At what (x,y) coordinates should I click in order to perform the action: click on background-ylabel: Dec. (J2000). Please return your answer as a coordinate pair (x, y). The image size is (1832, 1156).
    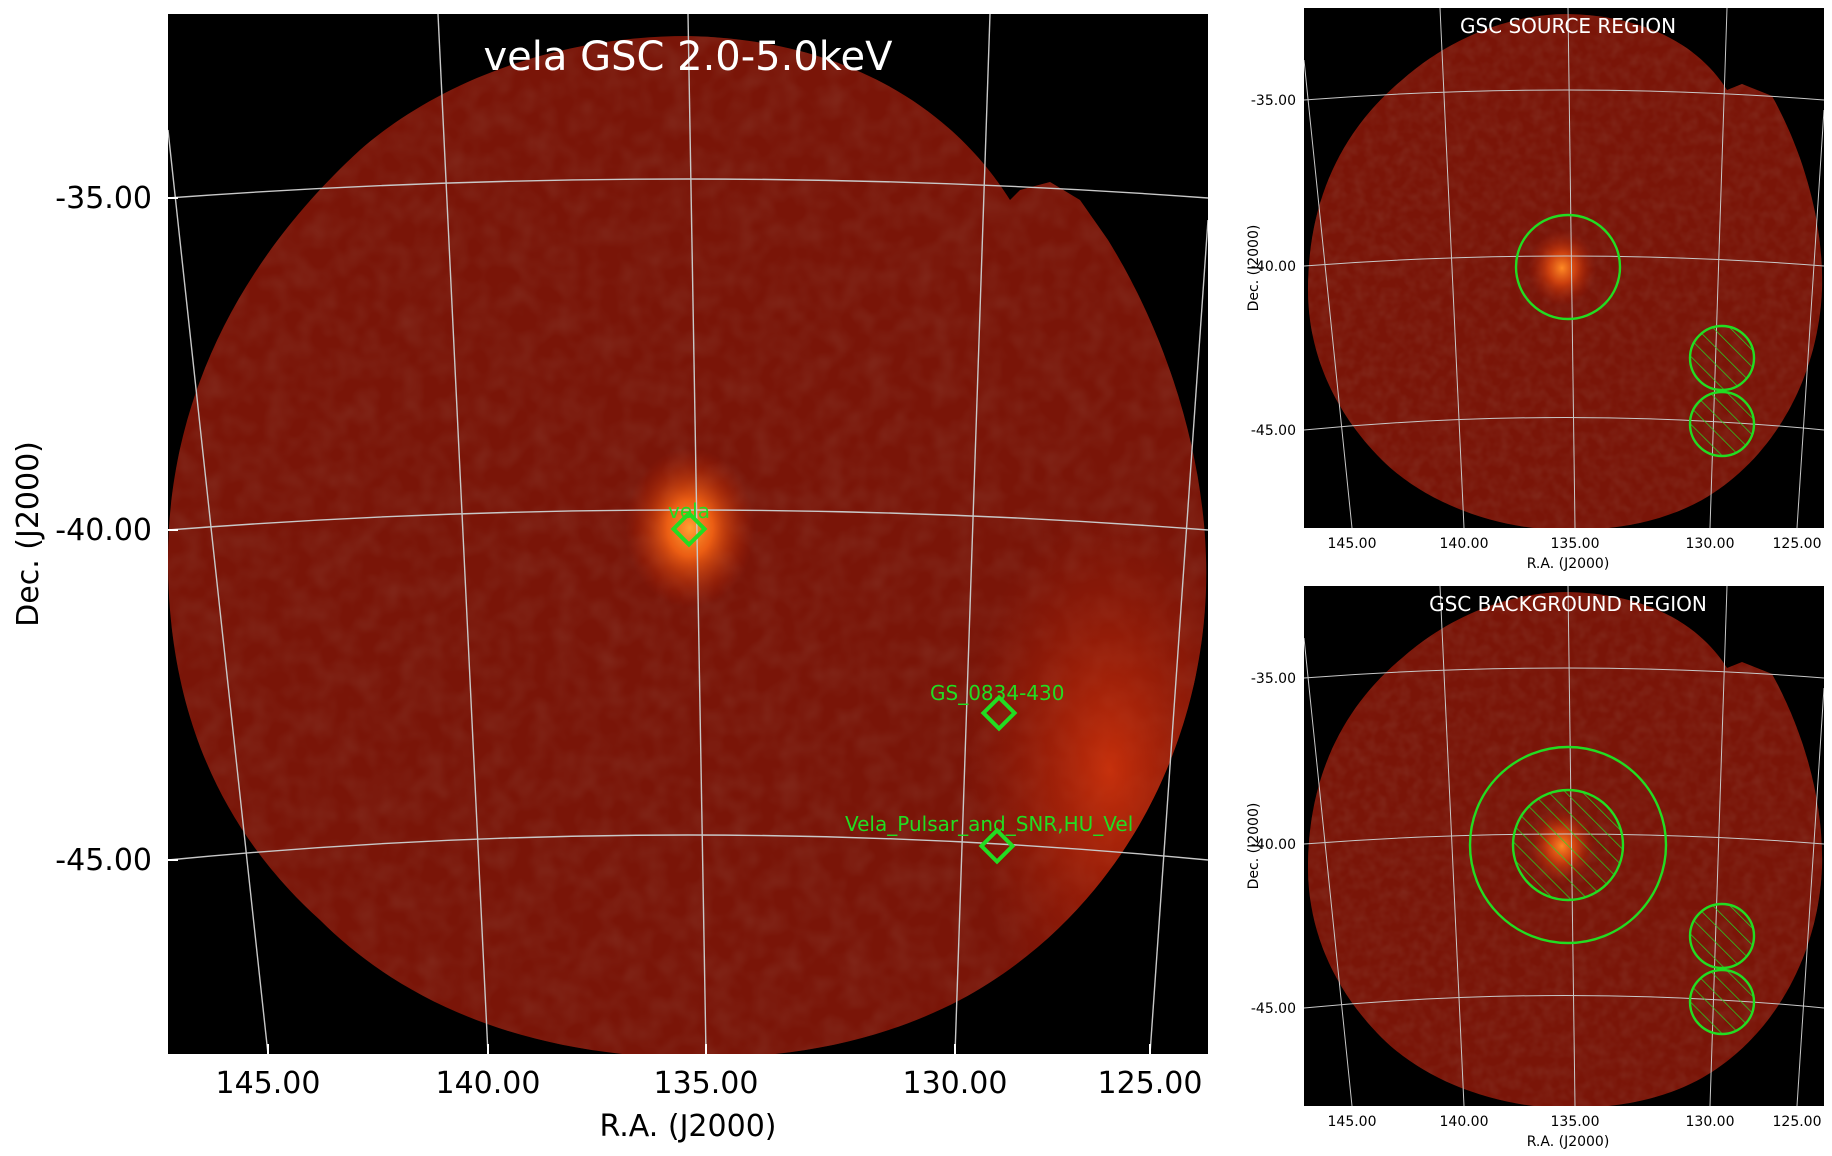
    Looking at the image, I should click on (1254, 846).